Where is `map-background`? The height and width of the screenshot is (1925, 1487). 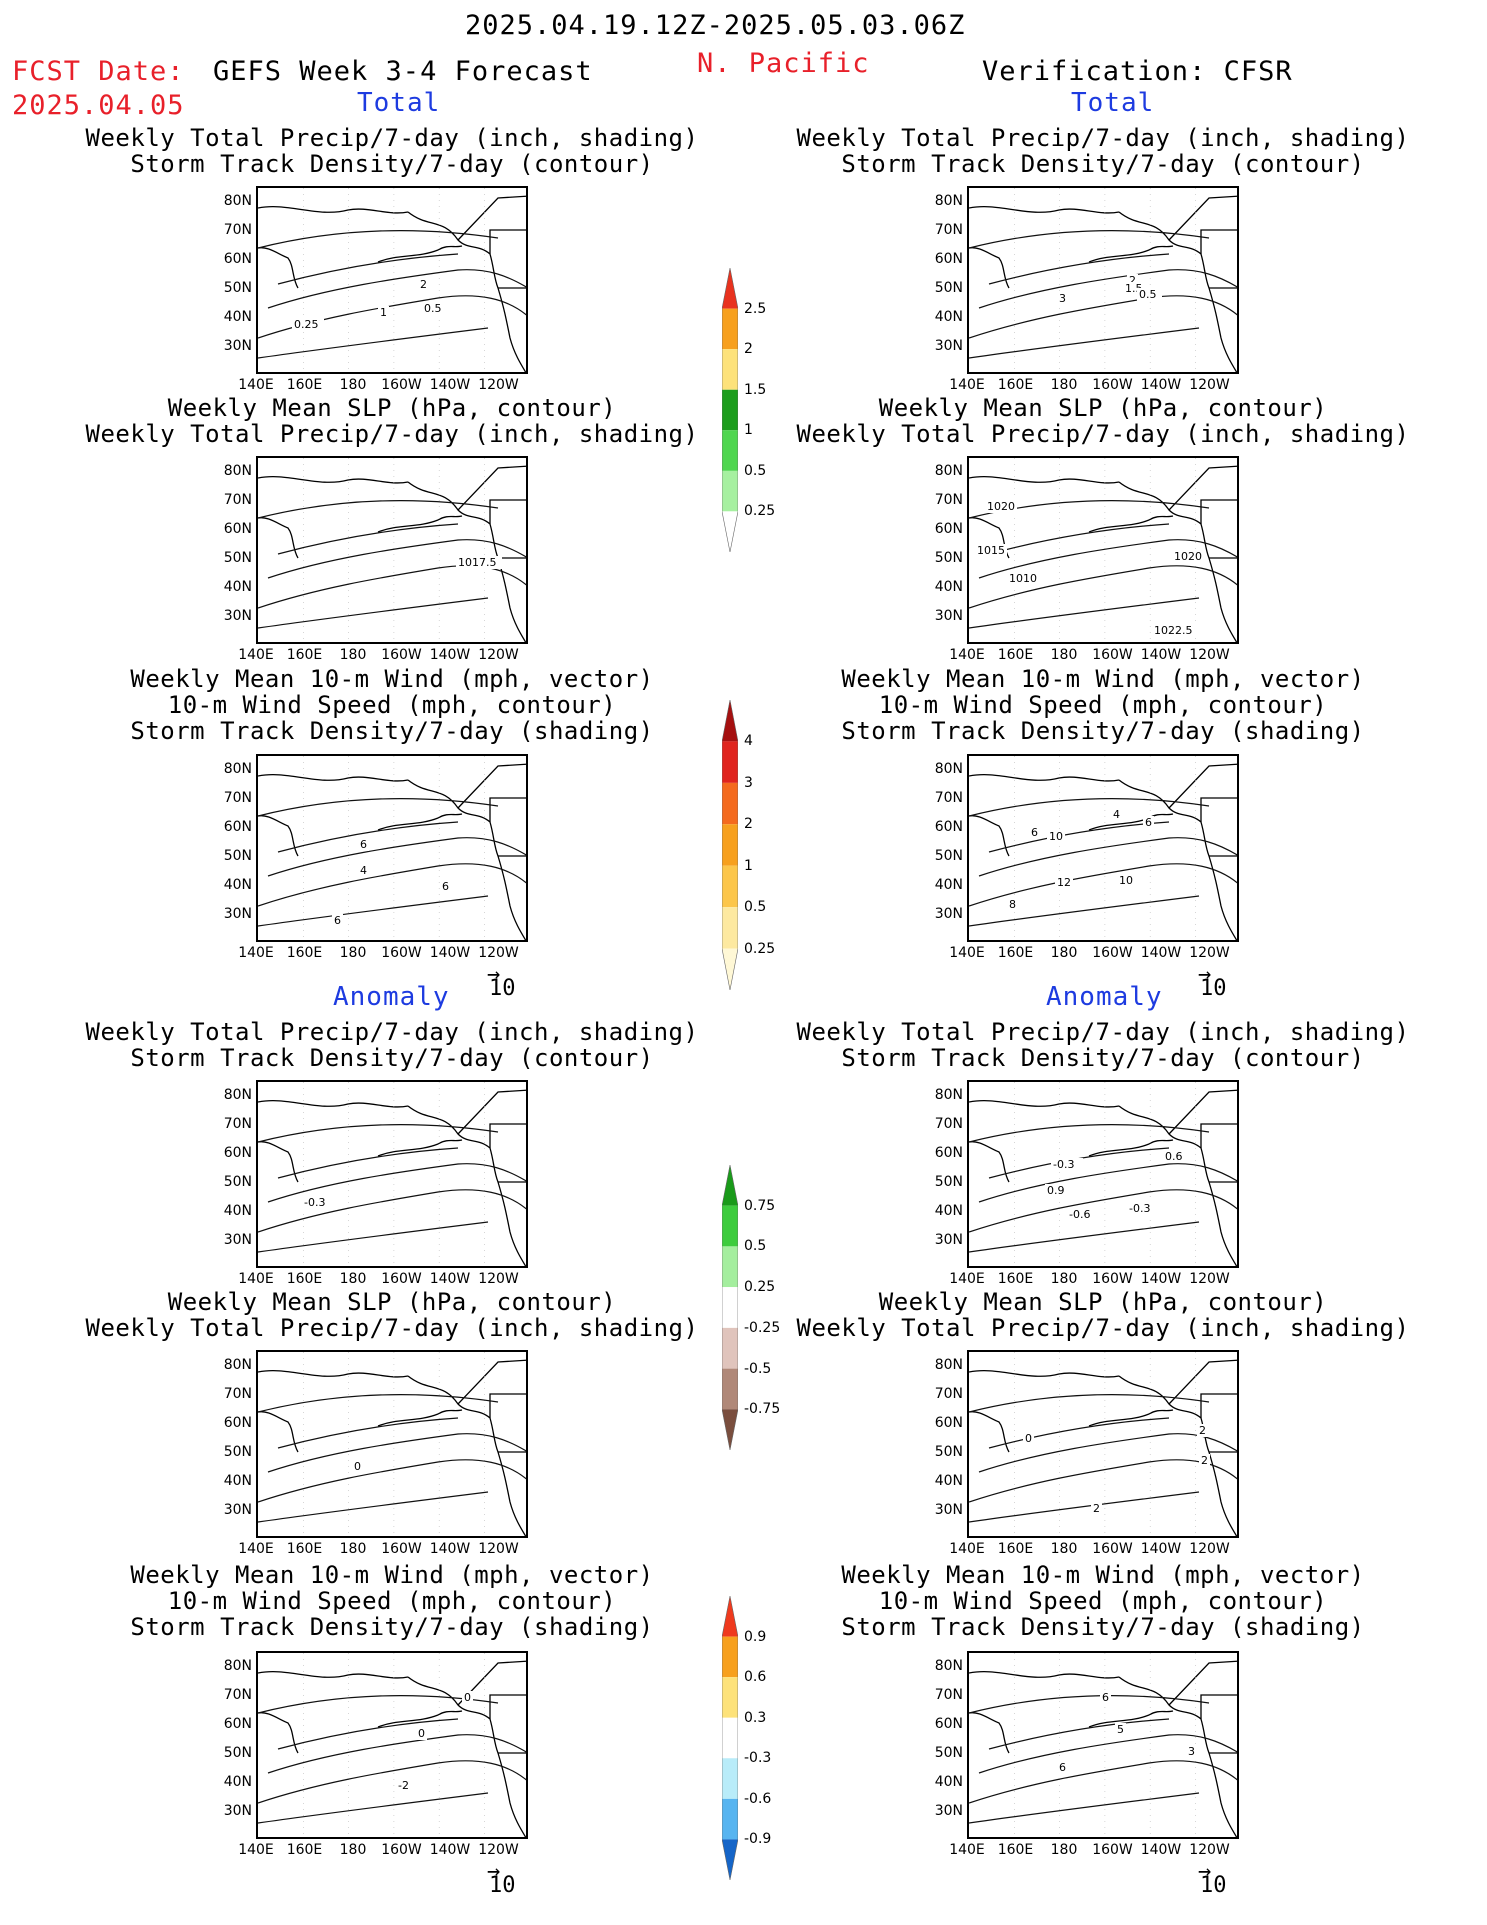
map-background is located at coordinates (1103, 1174).